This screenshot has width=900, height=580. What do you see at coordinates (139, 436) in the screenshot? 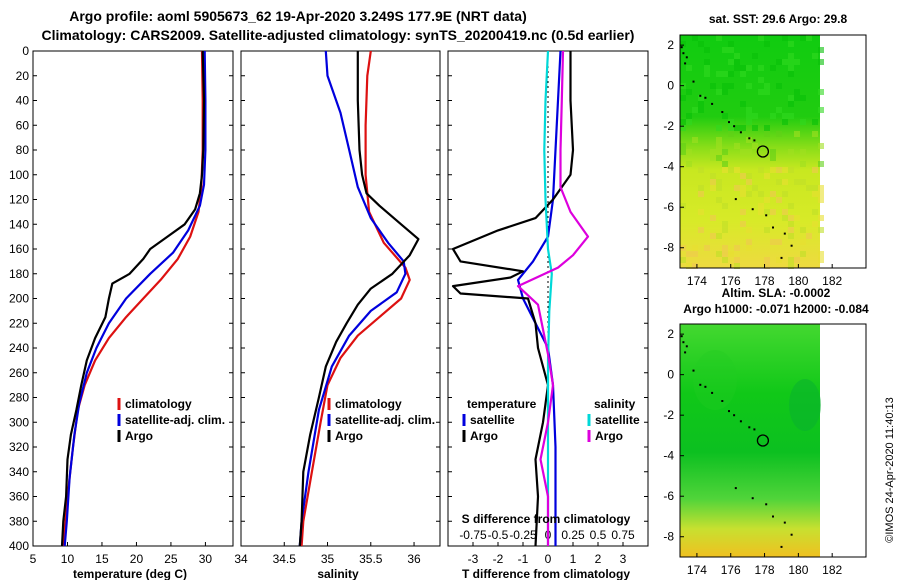
I see `legend-argo-label: Argo` at bounding box center [139, 436].